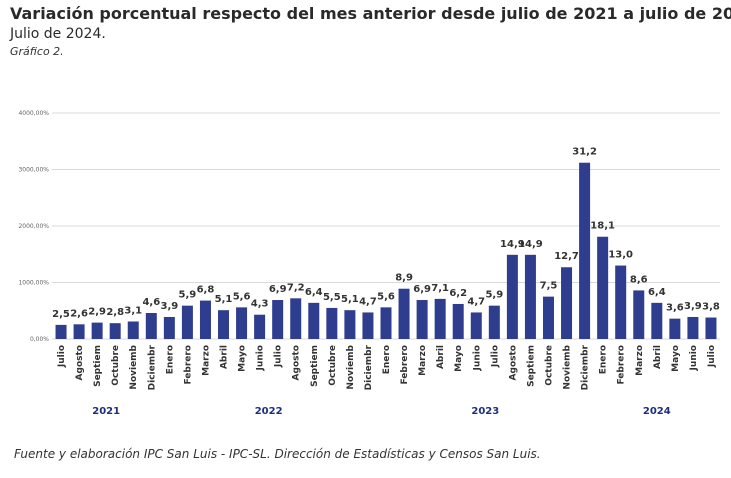 The height and width of the screenshot is (478, 731). I want to click on x-tick-label: Marzo, so click(206, 360).